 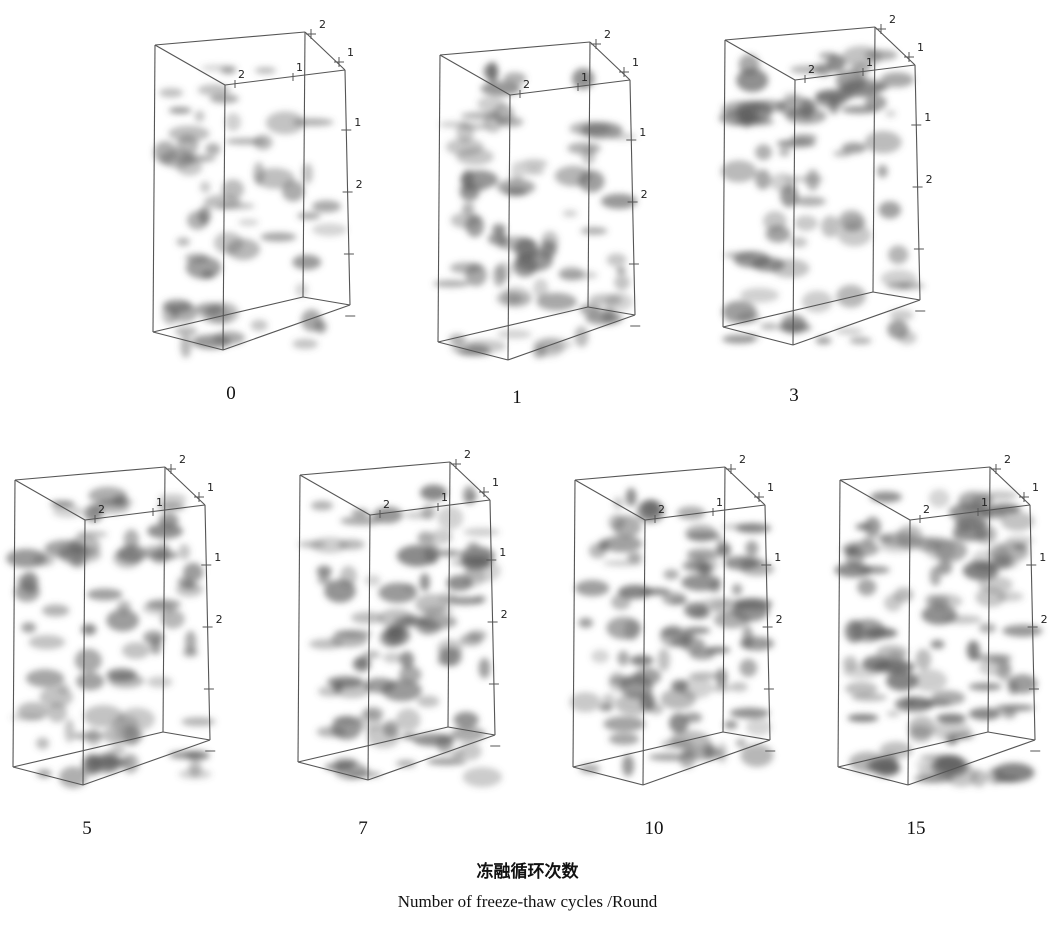 I want to click on cycle-label-10: 10, so click(x=654, y=828).